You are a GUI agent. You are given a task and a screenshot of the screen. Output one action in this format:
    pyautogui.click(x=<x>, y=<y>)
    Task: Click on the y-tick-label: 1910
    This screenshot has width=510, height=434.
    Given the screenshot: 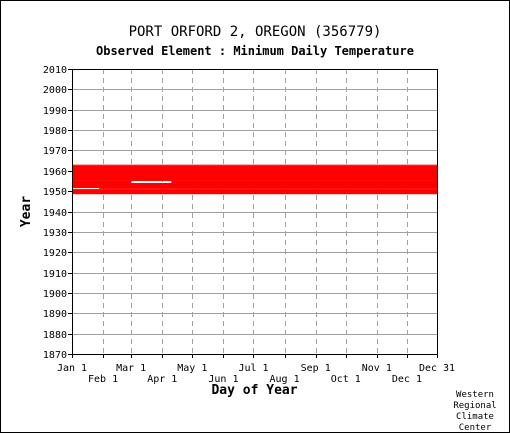 What is the action you would take?
    pyautogui.click(x=55, y=274)
    